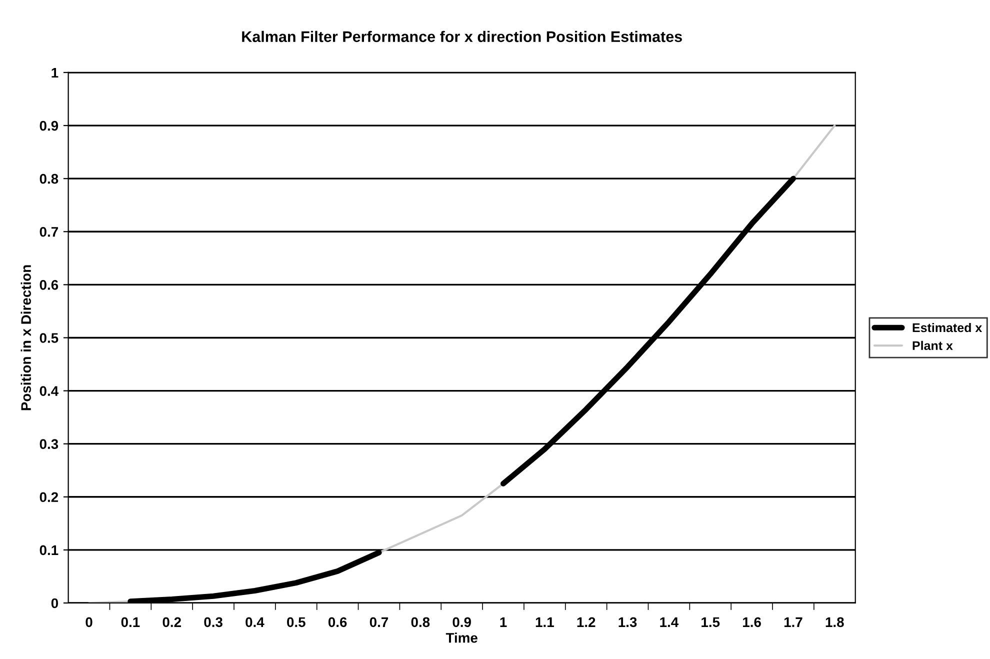  I want to click on y-tick-label: 0.9, so click(49, 125).